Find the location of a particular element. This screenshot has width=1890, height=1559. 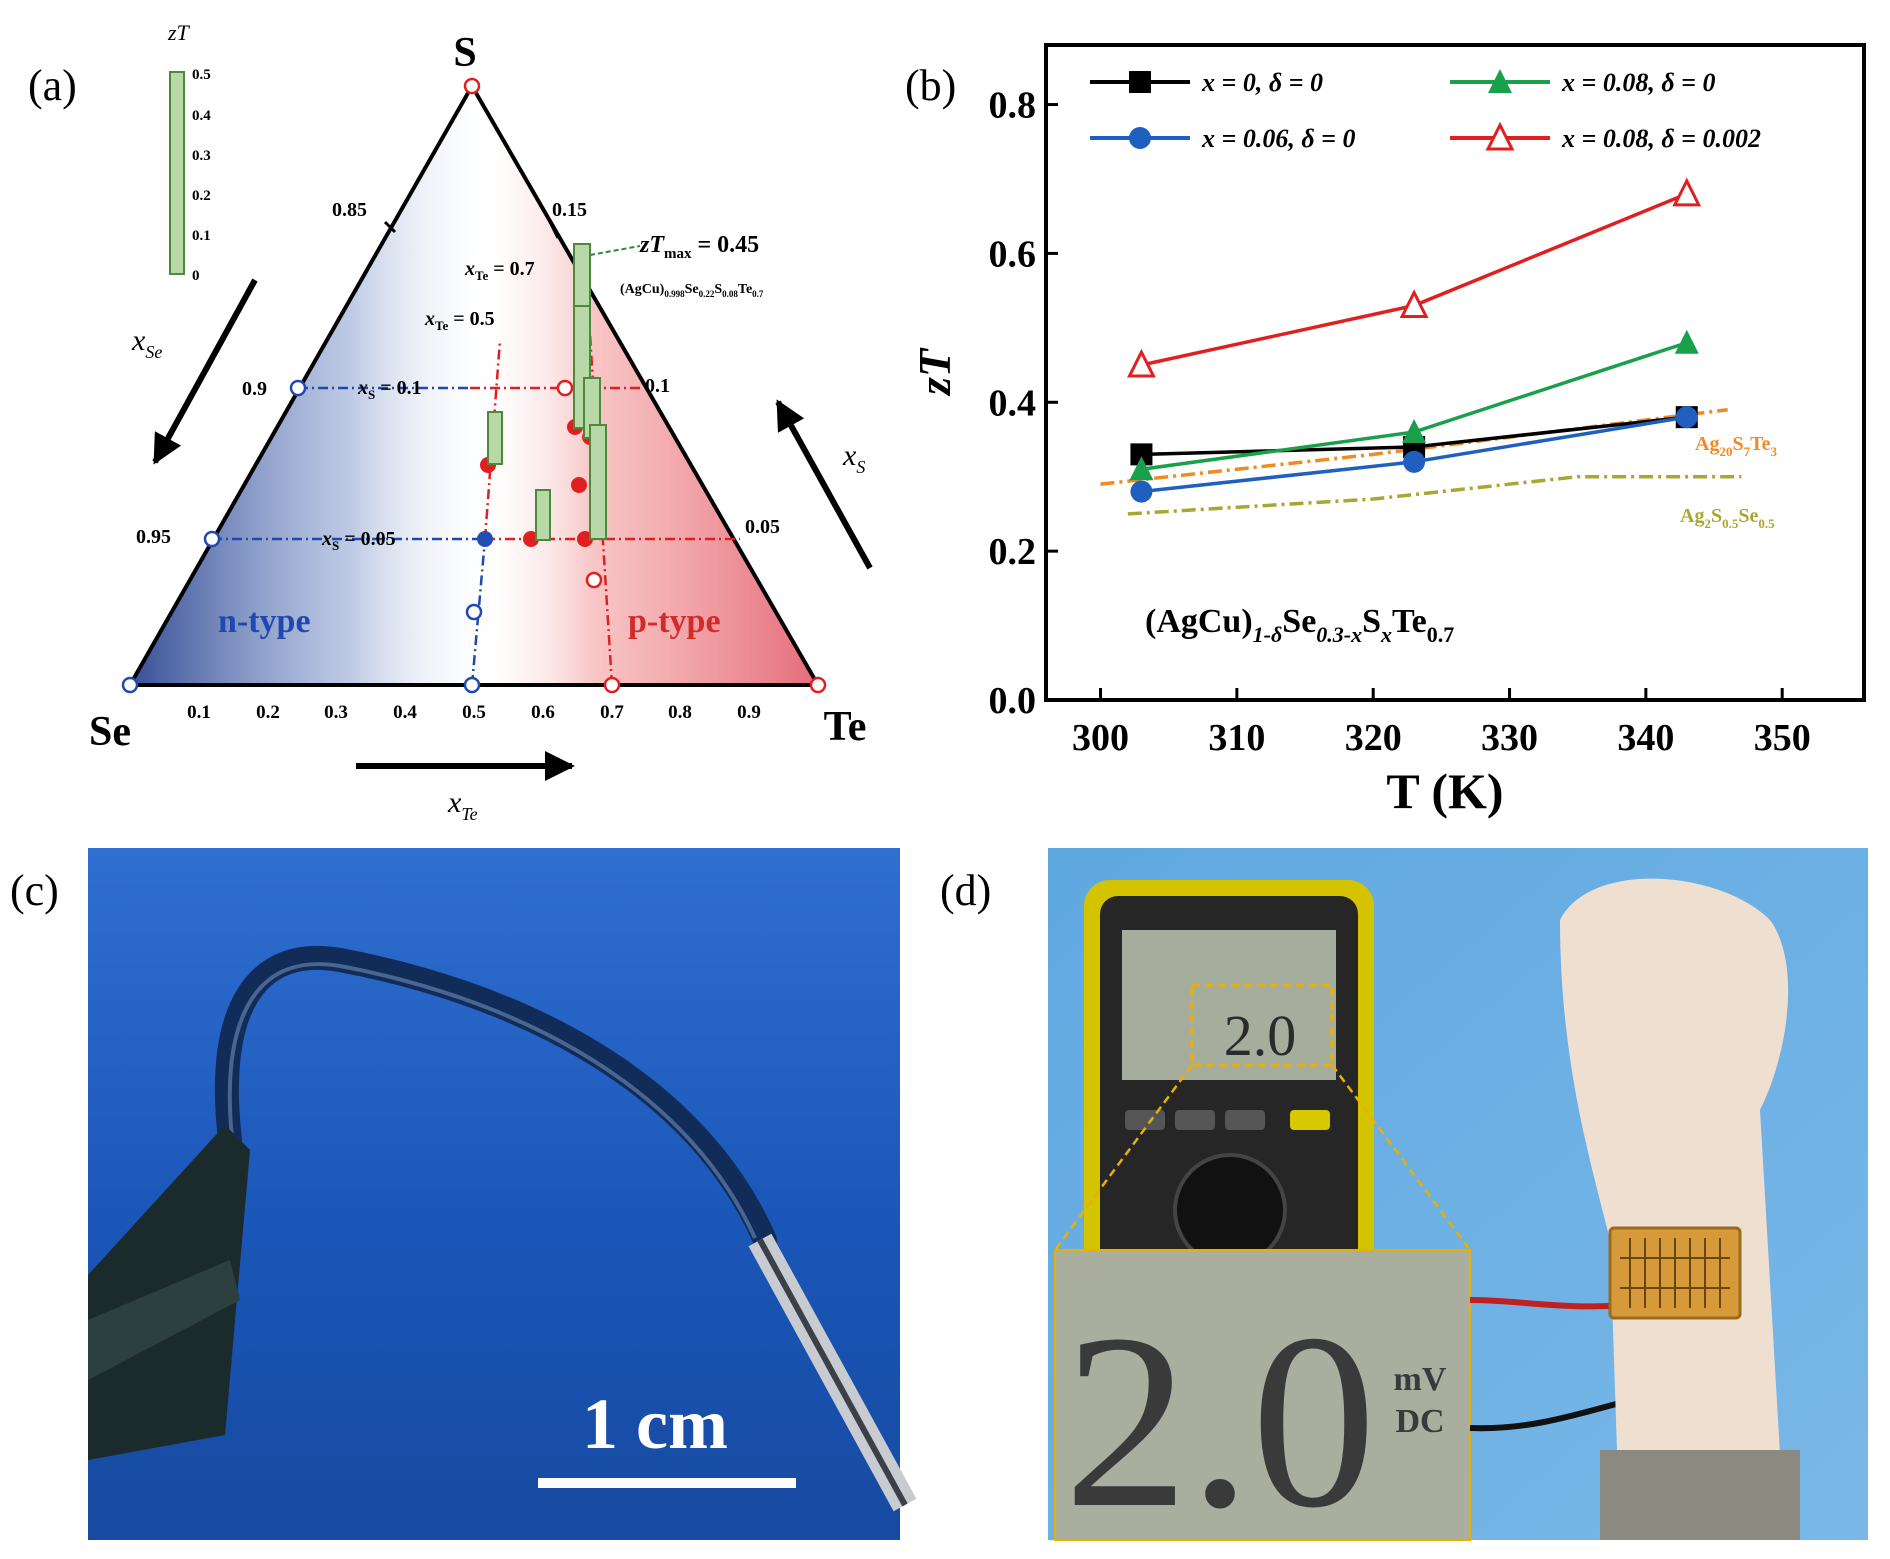

left-label-095: 0.95 is located at coordinates (153, 537).